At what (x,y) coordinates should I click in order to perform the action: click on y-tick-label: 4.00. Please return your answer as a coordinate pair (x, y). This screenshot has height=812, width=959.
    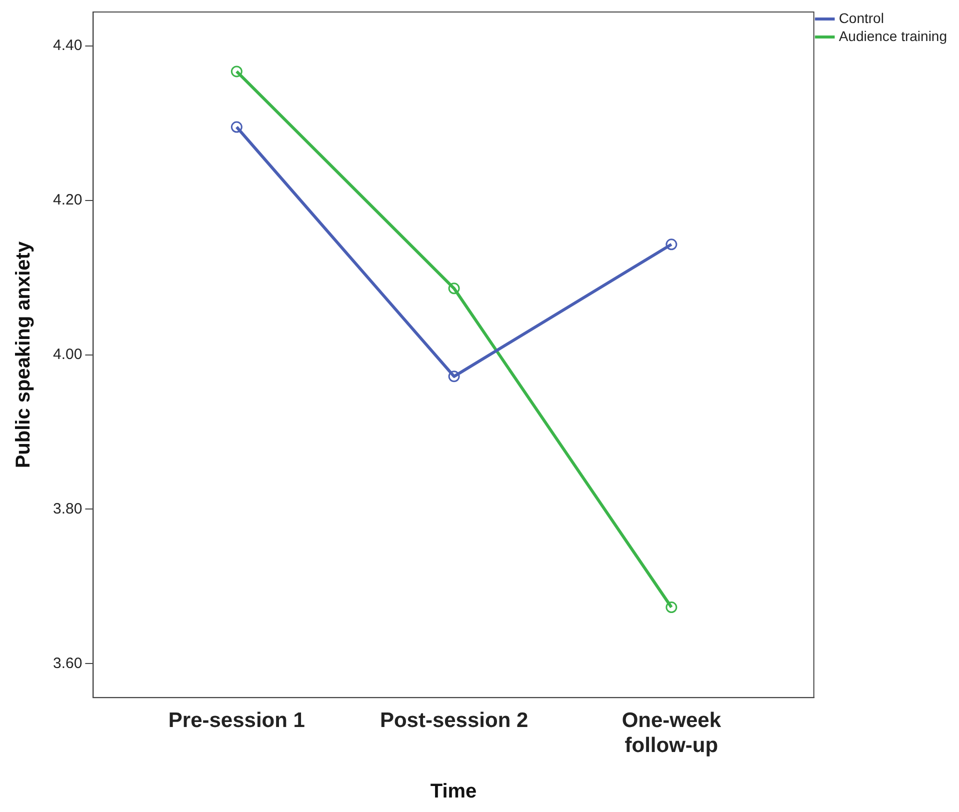
    Looking at the image, I should click on (67, 354).